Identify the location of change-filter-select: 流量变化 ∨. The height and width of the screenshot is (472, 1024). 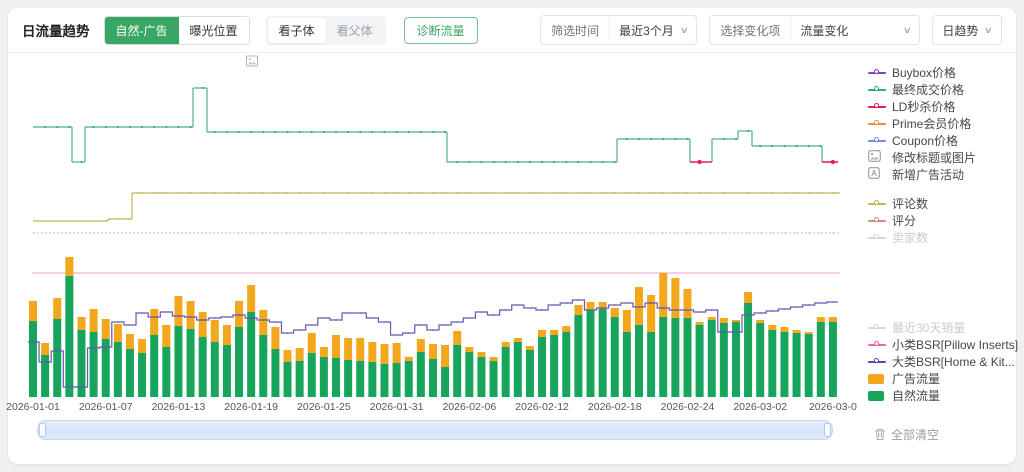
(855, 30).